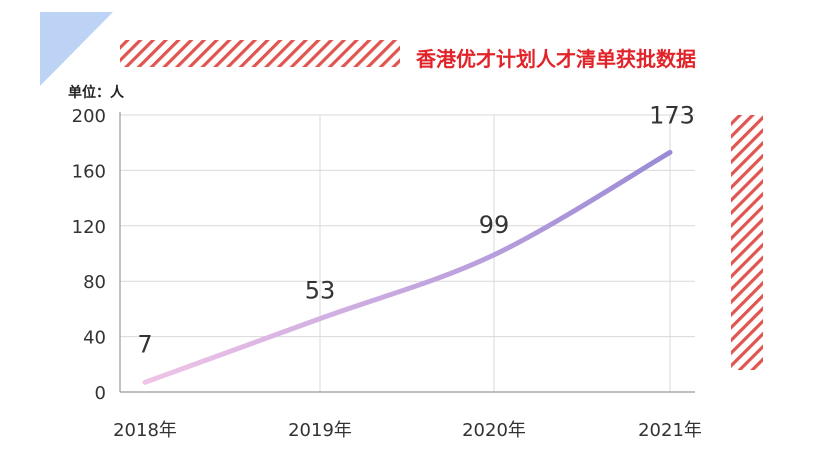 The image size is (824, 454). I want to click on y-tick-label: 200, so click(89, 116).